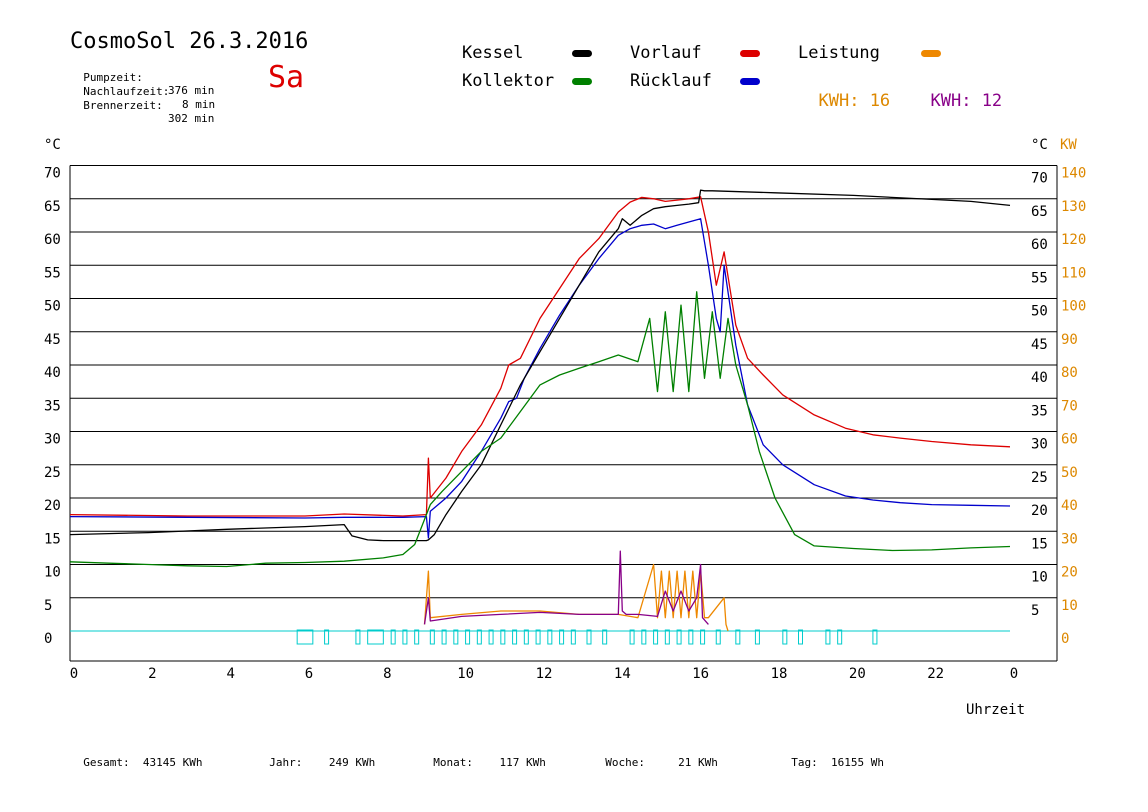 This screenshot has height=812, width=1148. What do you see at coordinates (52, 506) in the screenshot?
I see `y-tick-left-20: 20` at bounding box center [52, 506].